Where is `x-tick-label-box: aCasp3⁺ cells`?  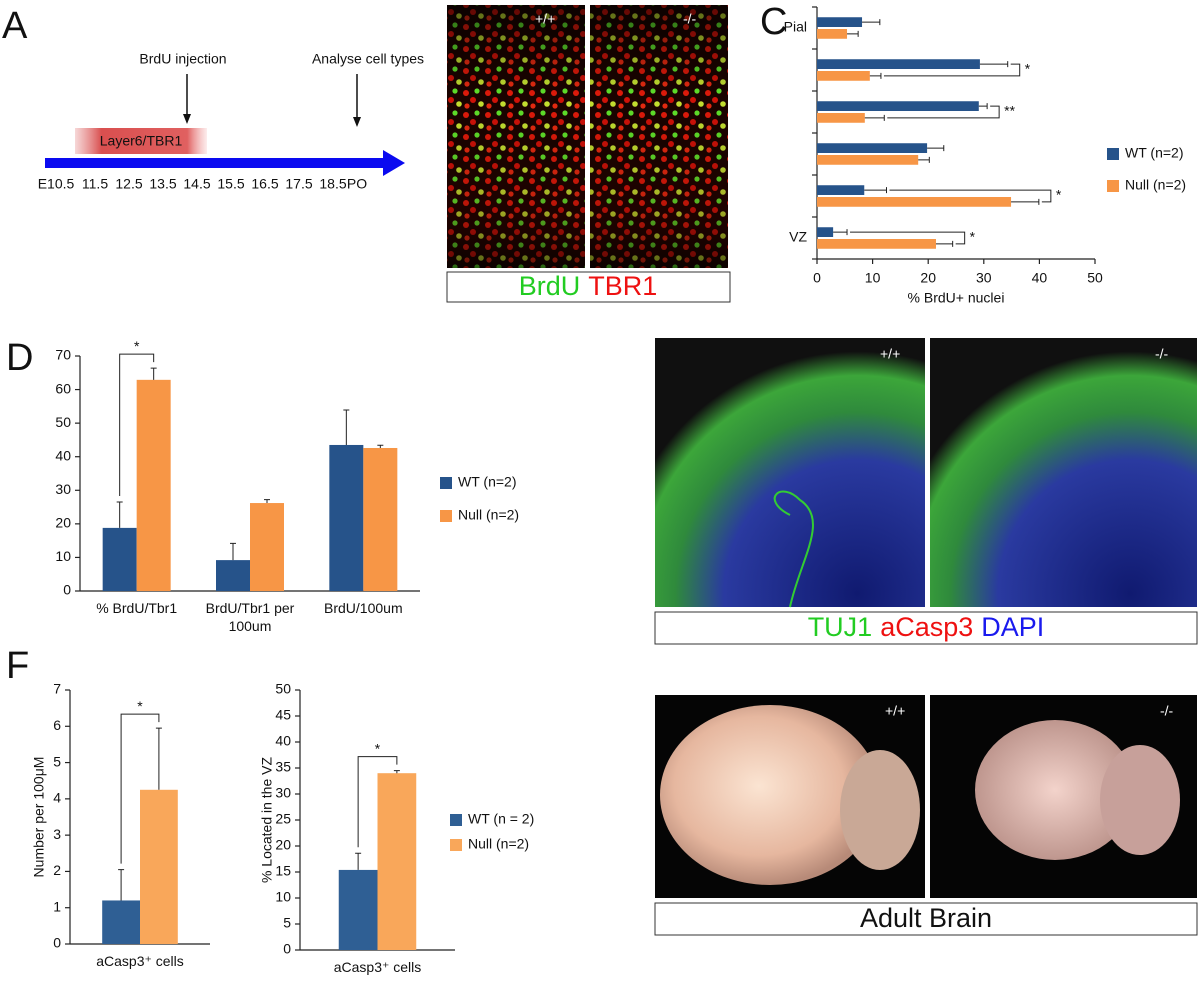 x-tick-label-box: aCasp3⁺ cells is located at coordinates (140, 961).